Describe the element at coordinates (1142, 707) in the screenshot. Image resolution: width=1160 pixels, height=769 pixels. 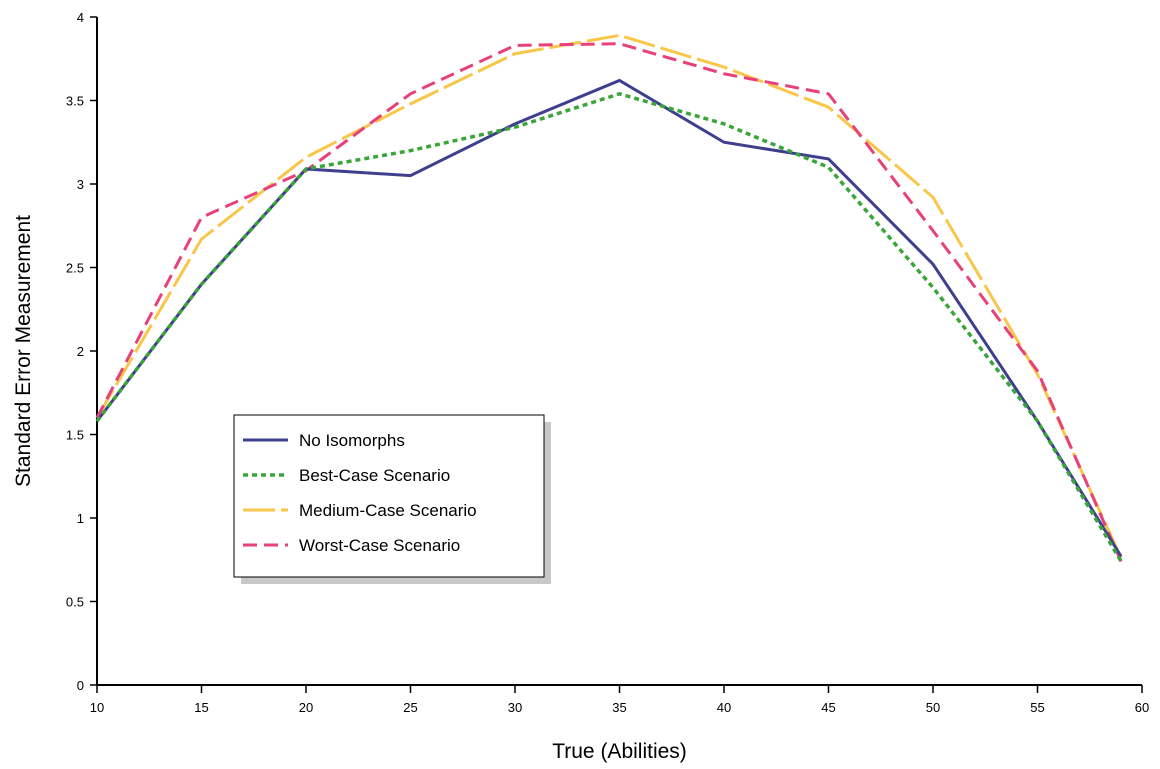
I see `x-tick-label: 60` at that location.